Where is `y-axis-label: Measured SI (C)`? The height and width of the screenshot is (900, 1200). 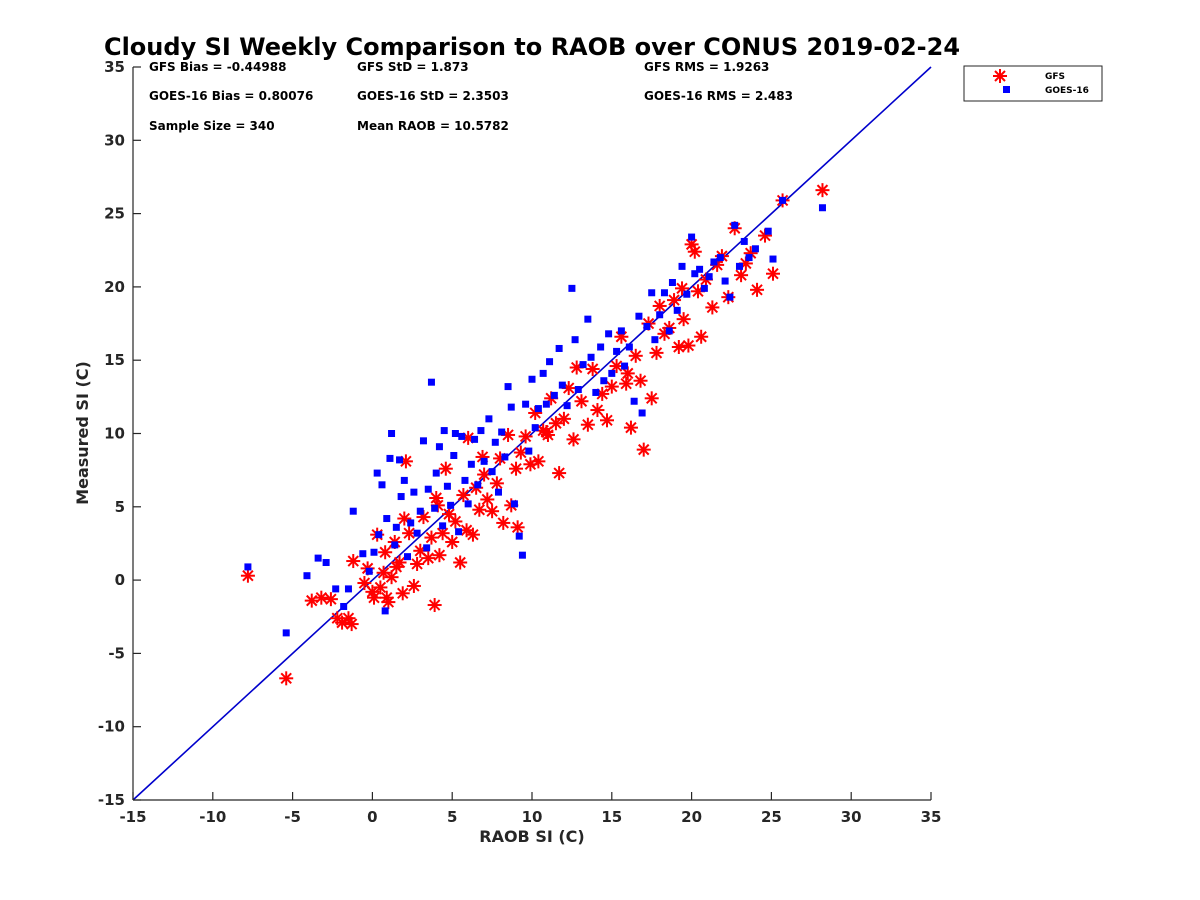
y-axis-label: Measured SI (C) is located at coordinates (82, 433).